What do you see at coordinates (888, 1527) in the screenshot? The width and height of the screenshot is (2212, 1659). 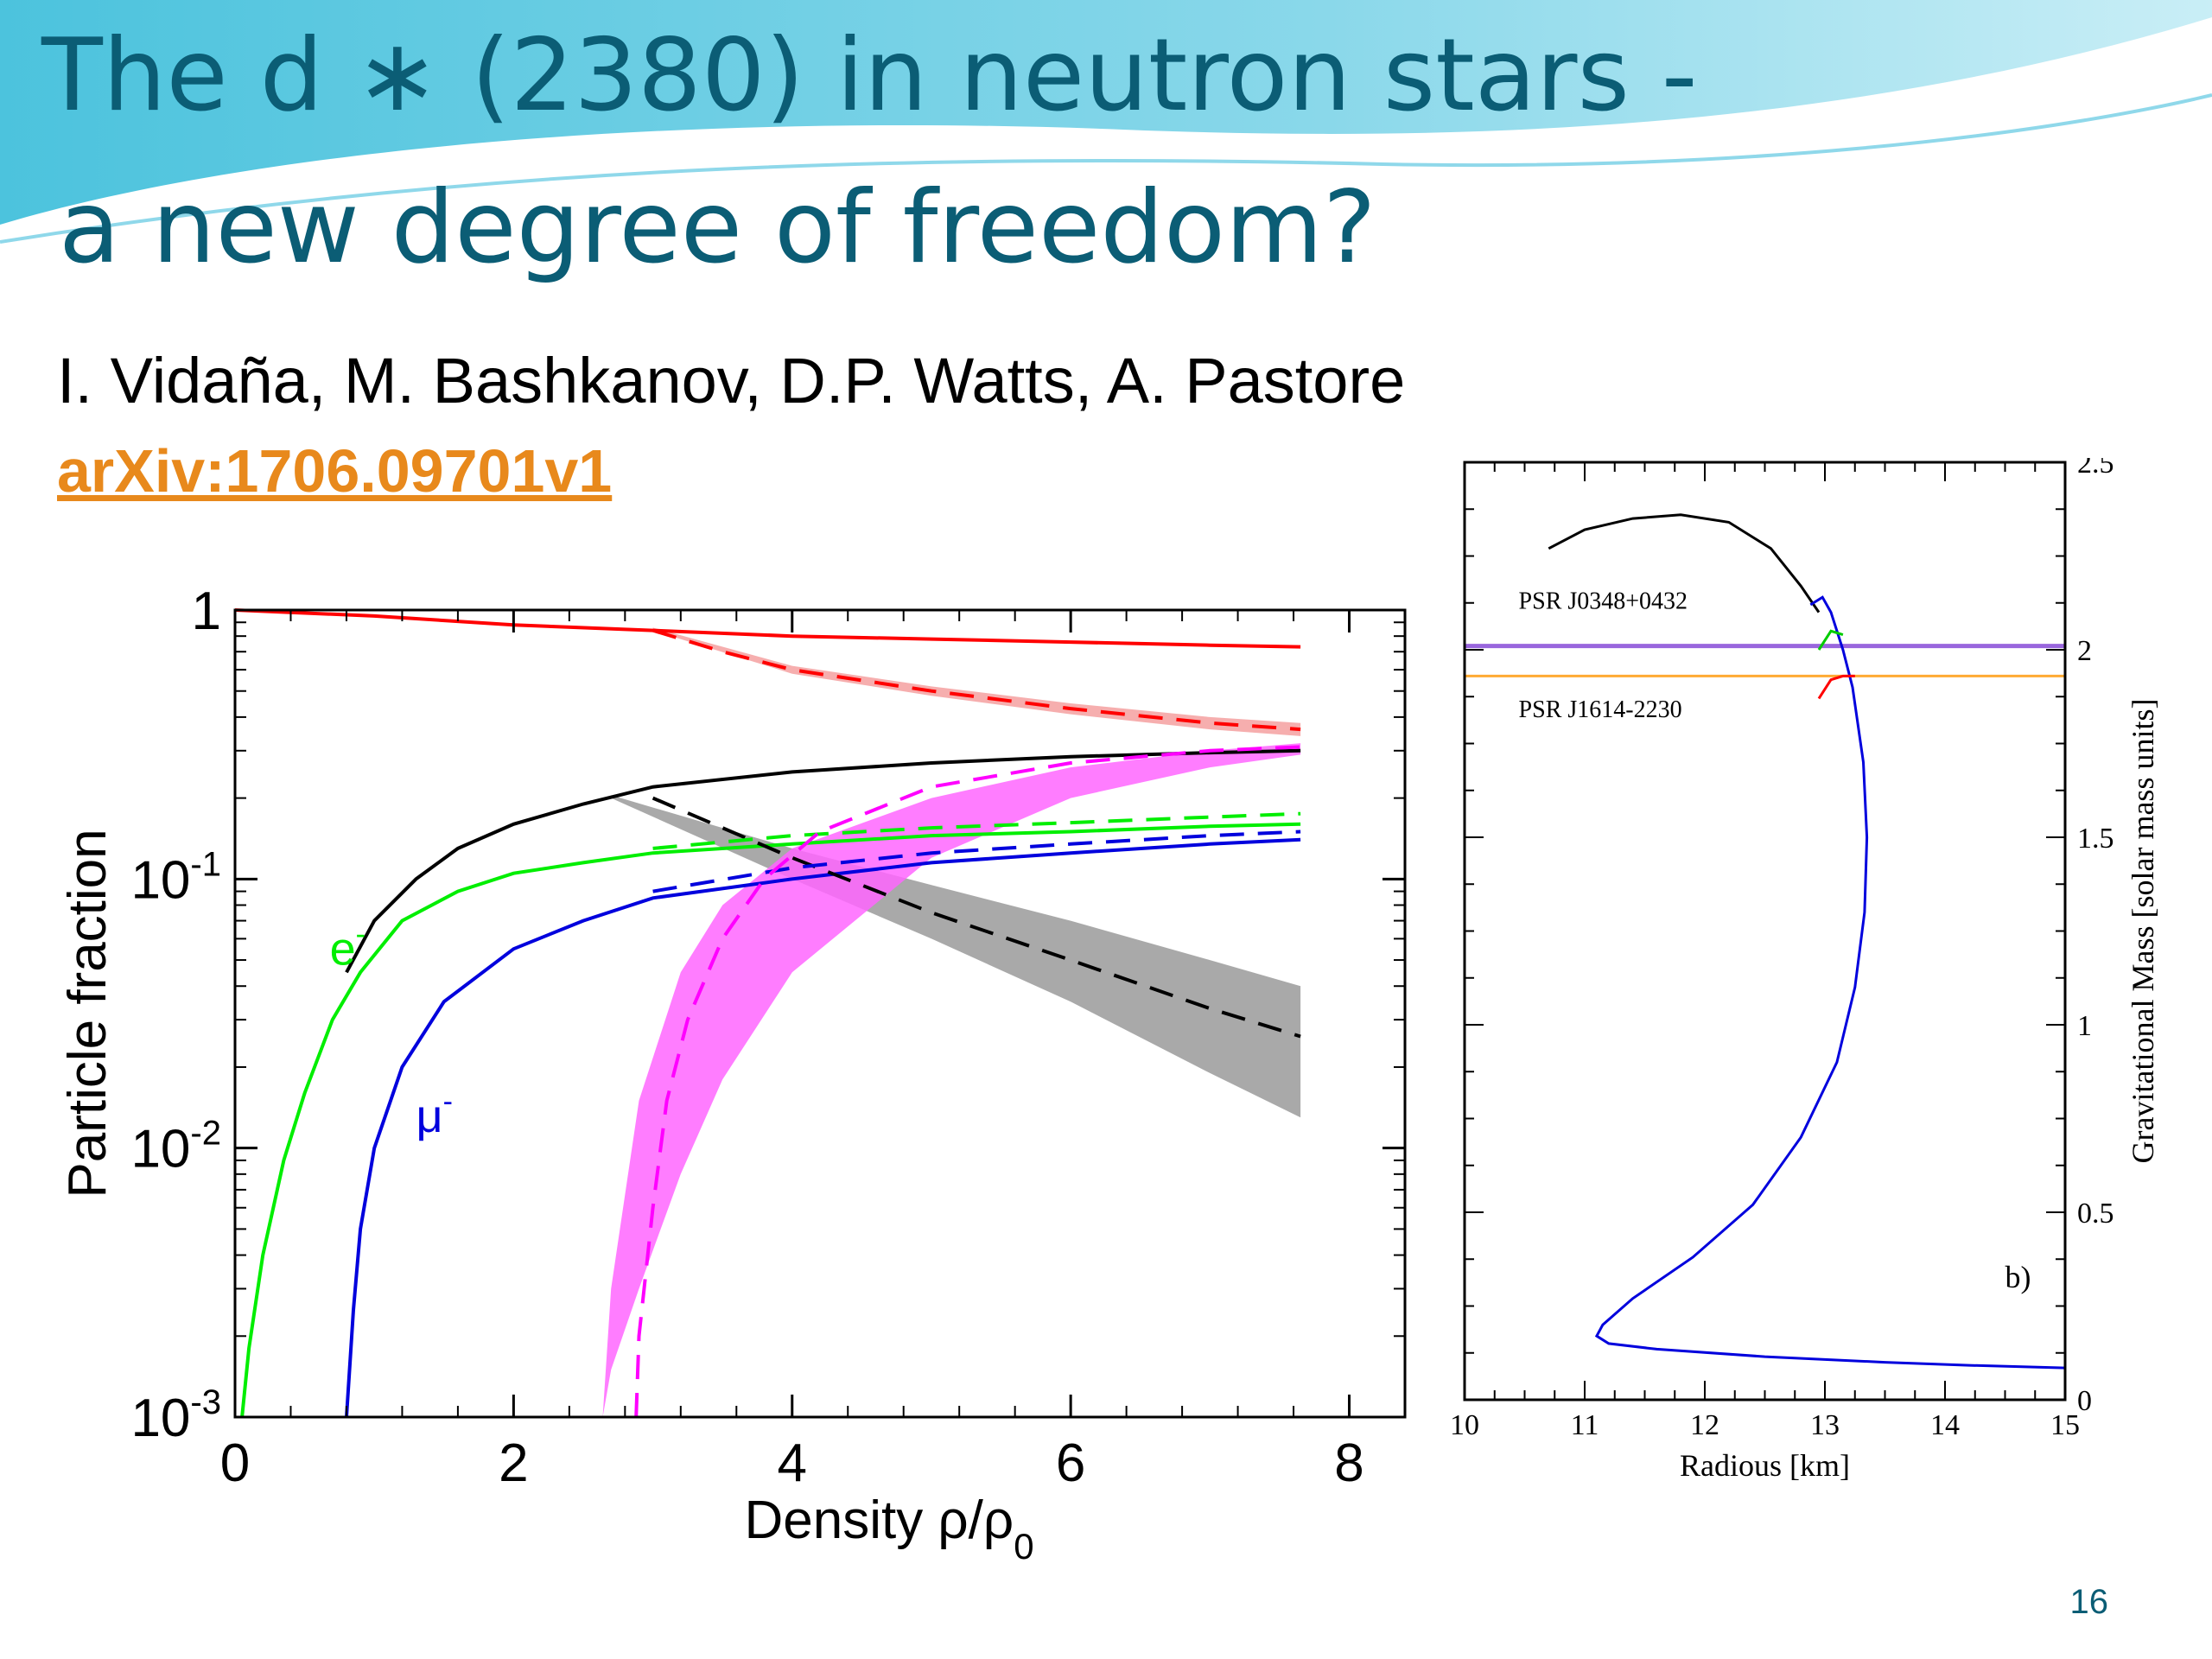 I see `x-axis-label: Density ρ/ρ0` at bounding box center [888, 1527].